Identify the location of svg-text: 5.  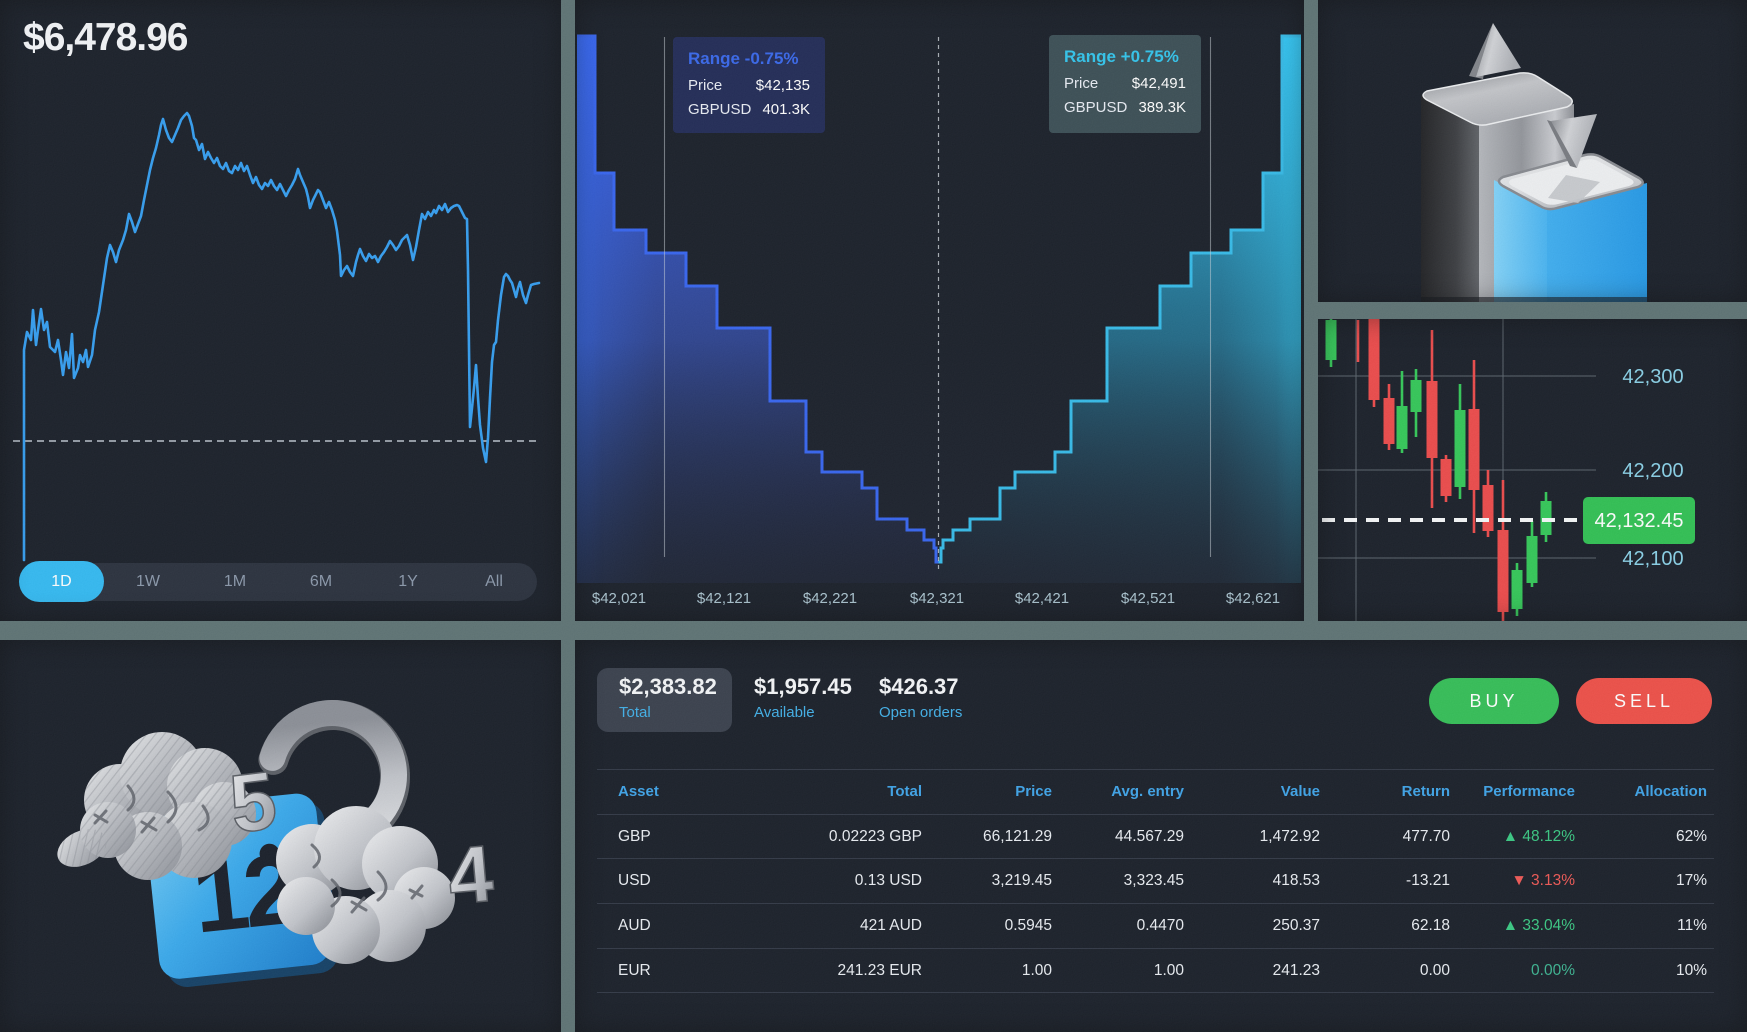
(253, 803).